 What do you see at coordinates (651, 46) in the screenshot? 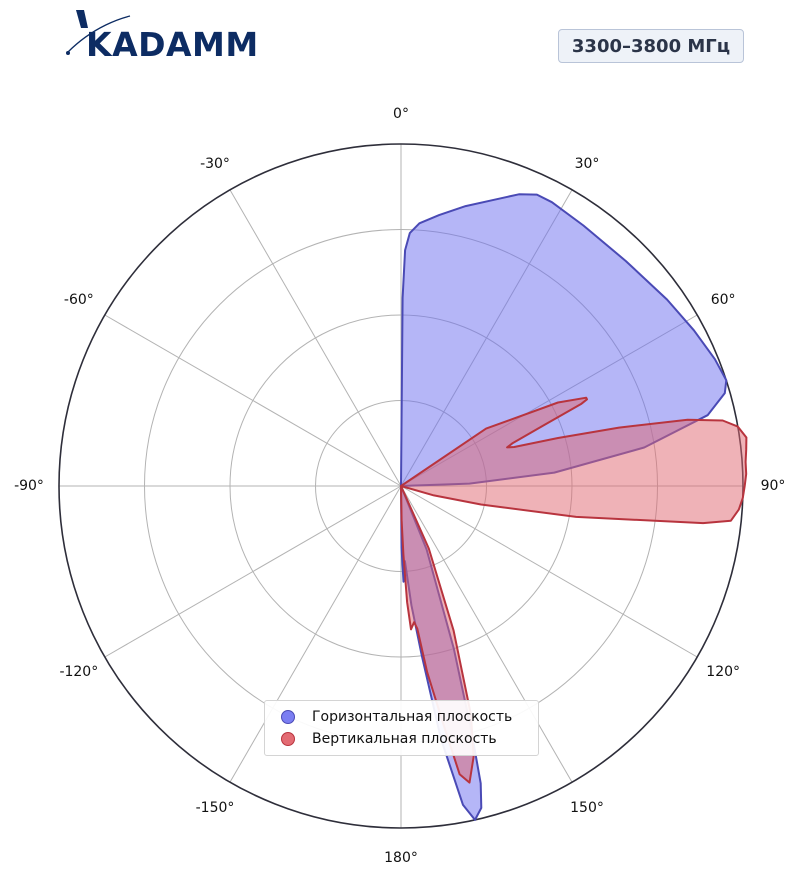
I see `frequency-badge: 3300–3800 МГц` at bounding box center [651, 46].